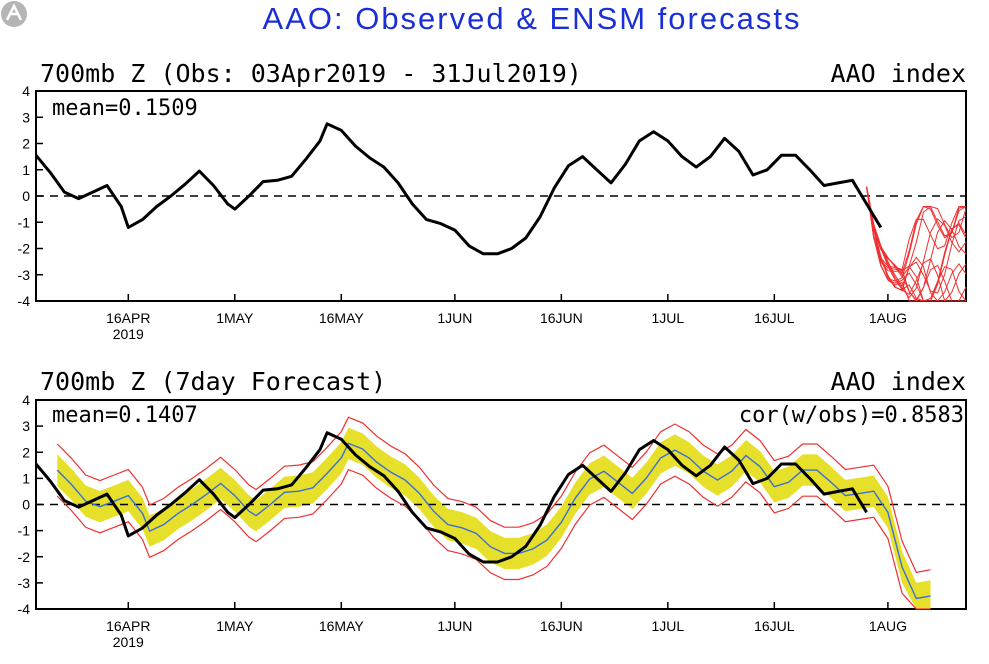  Describe the element at coordinates (454, 318) in the screenshot. I see `panel-1-x-tick-label: 1JUN` at that location.